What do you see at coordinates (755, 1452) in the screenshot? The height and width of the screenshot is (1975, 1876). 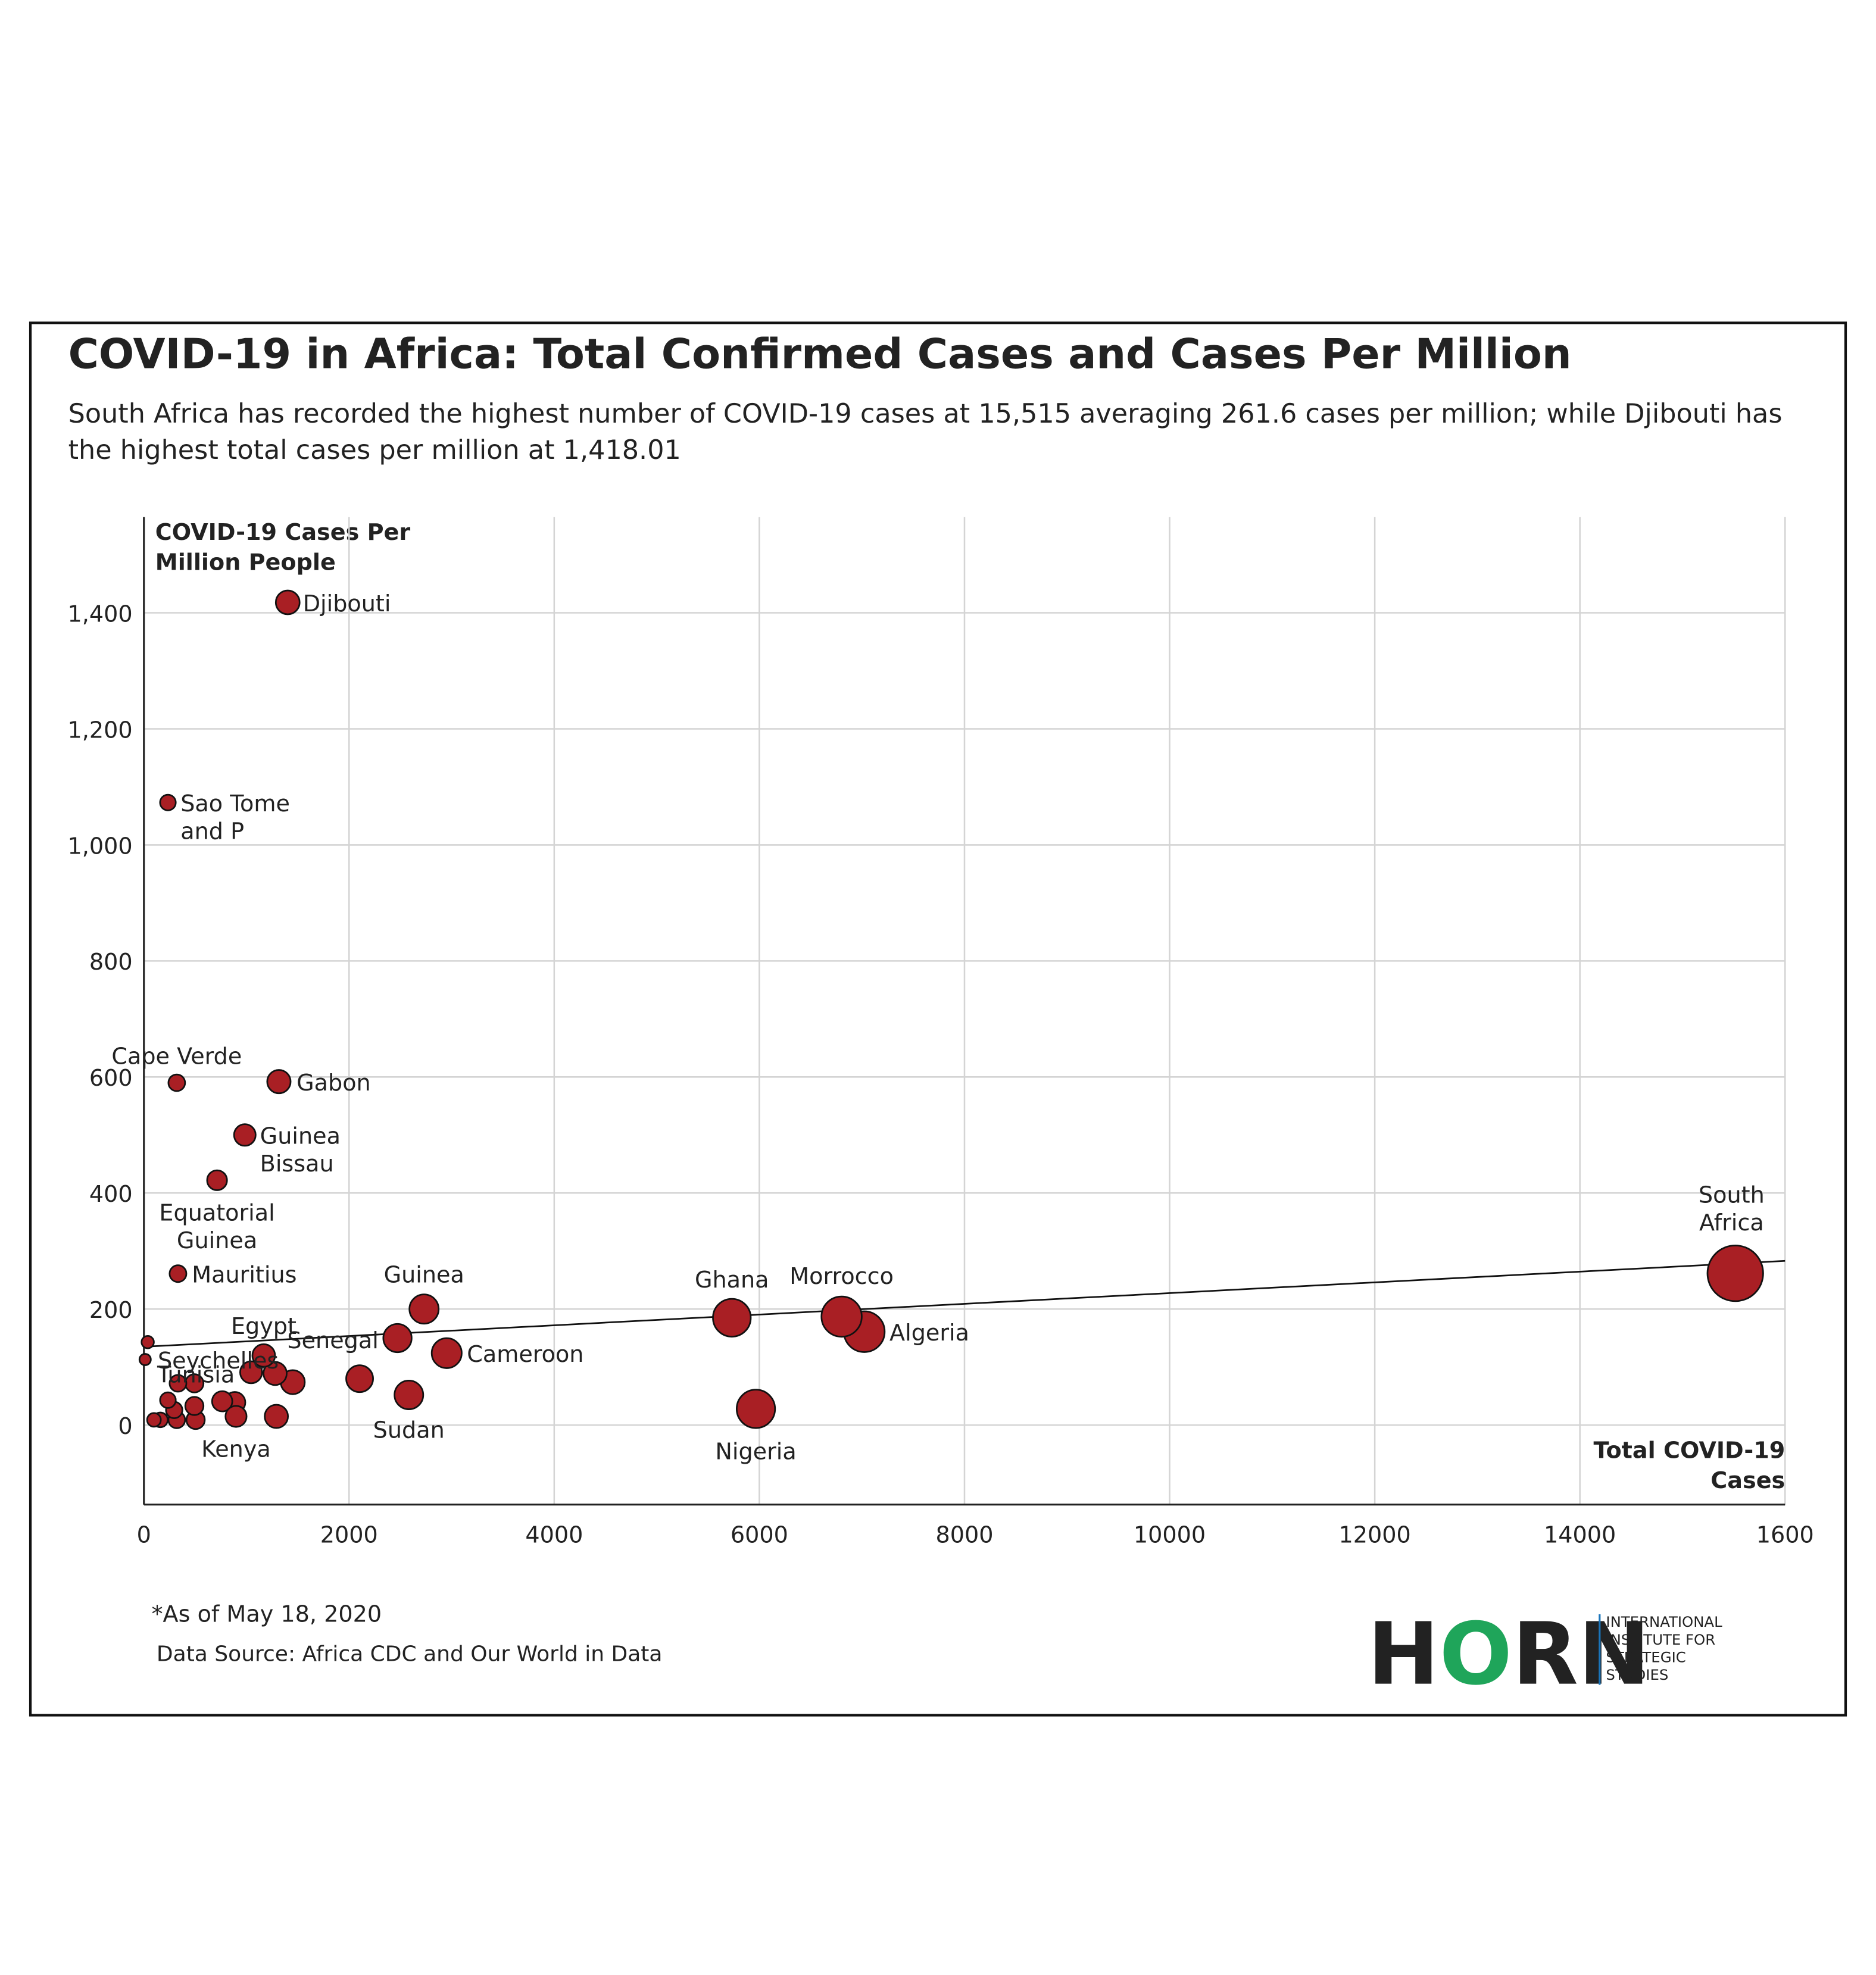 I see `point-label: Nigeria` at bounding box center [755, 1452].